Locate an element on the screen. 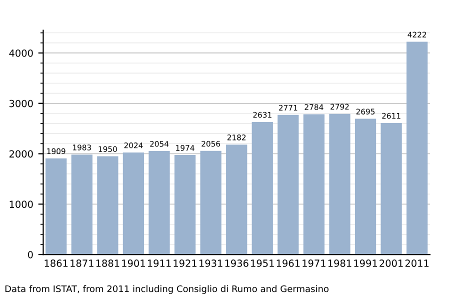  x-tick-label: 1981 is located at coordinates (340, 263).